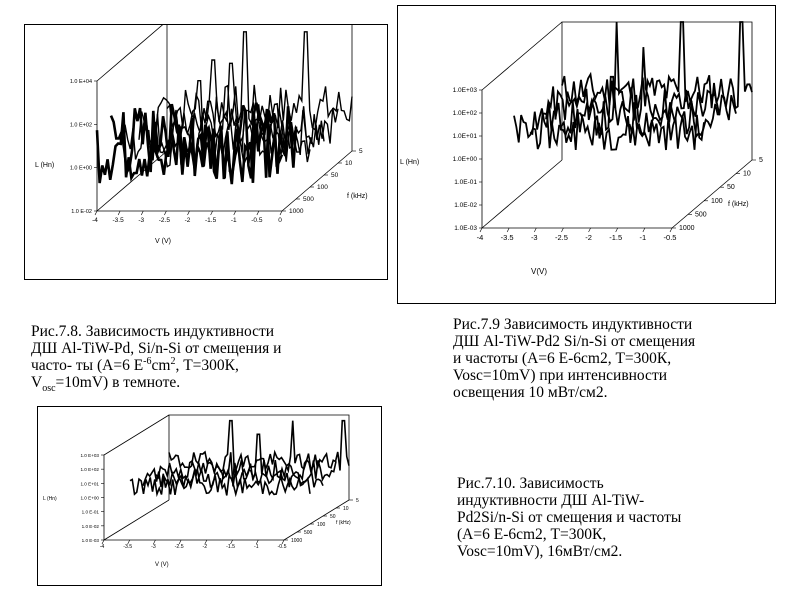  I want to click on caption-text: часто- ты (А=6 Е, so click(87, 365).